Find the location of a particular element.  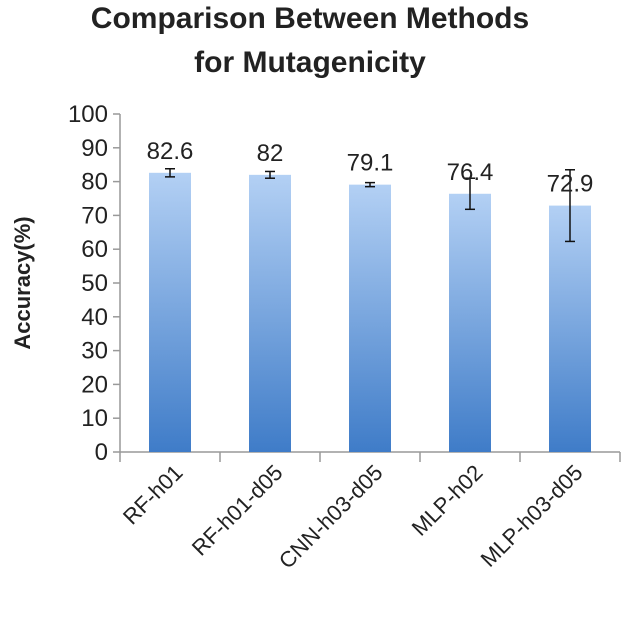

data-label: 79.1 is located at coordinates (370, 163).